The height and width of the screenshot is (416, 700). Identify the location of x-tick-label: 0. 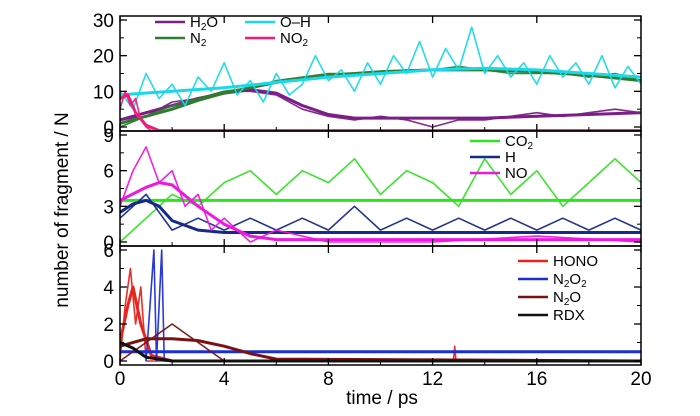
(120, 379).